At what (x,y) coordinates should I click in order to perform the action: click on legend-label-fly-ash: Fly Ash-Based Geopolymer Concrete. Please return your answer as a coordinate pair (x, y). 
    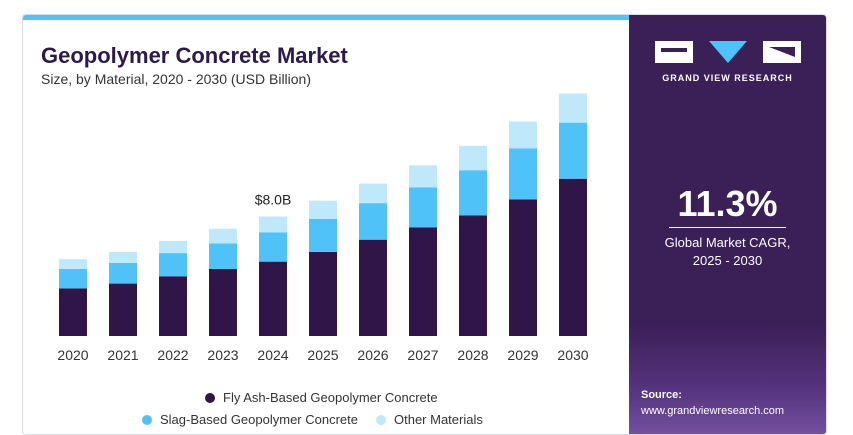
    Looking at the image, I should click on (330, 397).